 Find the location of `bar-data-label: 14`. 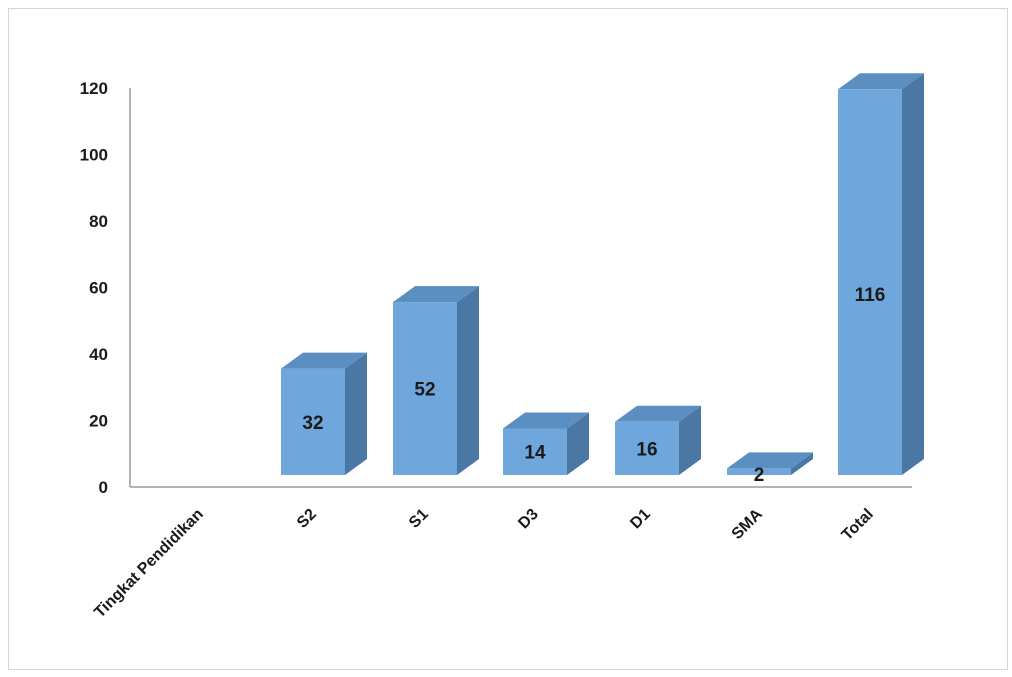

bar-data-label: 14 is located at coordinates (535, 453).